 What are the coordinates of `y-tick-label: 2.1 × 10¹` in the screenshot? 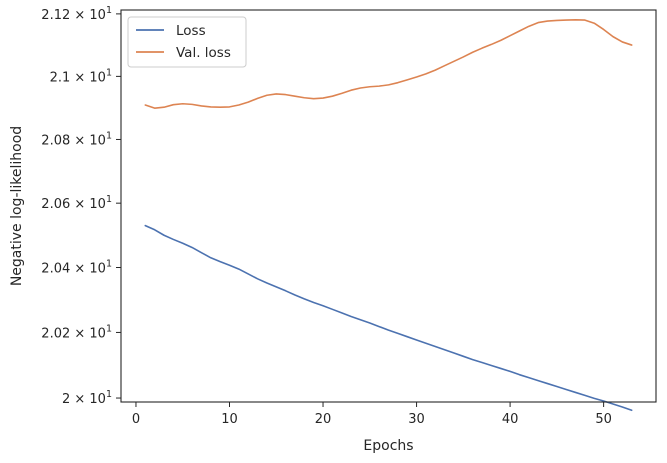 It's located at (81, 76).